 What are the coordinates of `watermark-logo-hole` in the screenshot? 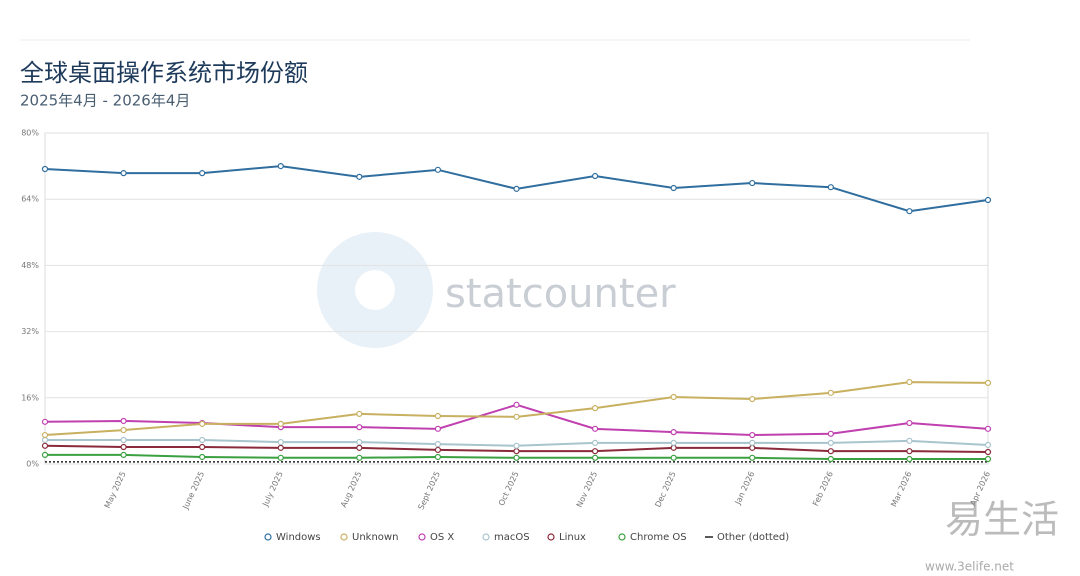 It's located at (375, 290).